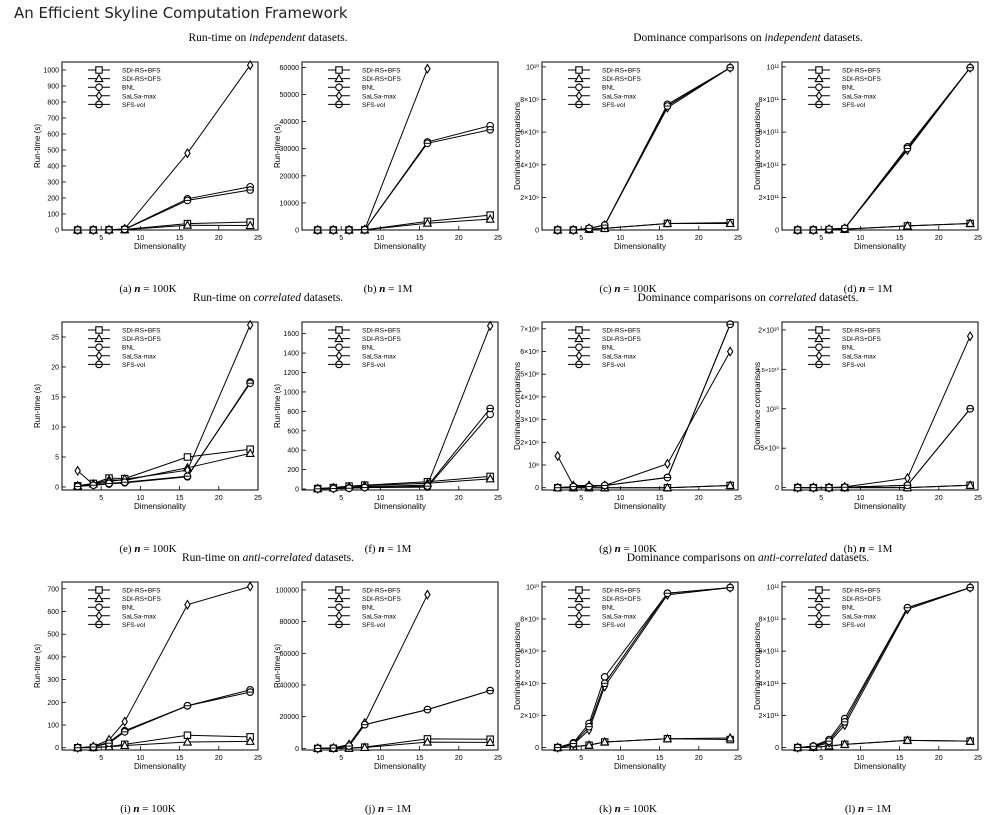  I want to click on y-tick-label: 60000, so click(290, 68).